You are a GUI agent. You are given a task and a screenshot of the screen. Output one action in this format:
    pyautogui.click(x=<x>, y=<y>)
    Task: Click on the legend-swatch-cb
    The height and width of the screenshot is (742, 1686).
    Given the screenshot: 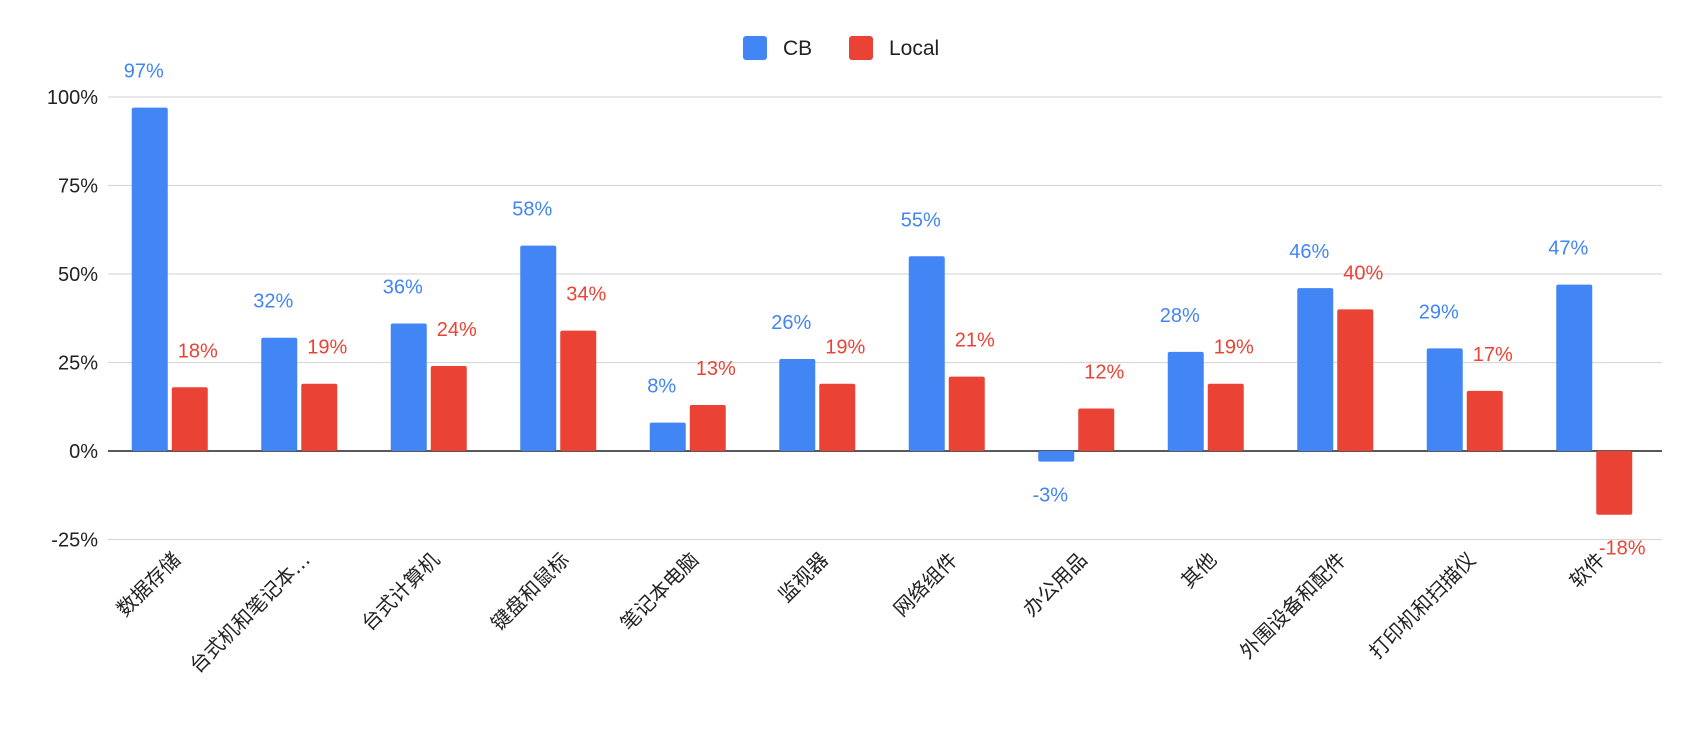 What is the action you would take?
    pyautogui.click(x=755, y=48)
    